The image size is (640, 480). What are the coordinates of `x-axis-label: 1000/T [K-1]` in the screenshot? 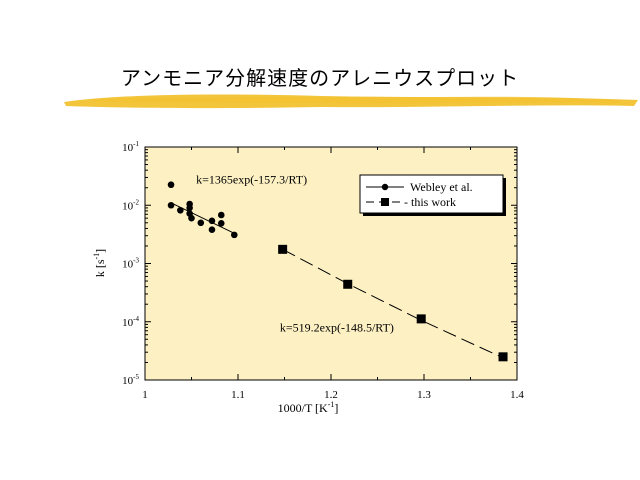 It's located at (308, 407).